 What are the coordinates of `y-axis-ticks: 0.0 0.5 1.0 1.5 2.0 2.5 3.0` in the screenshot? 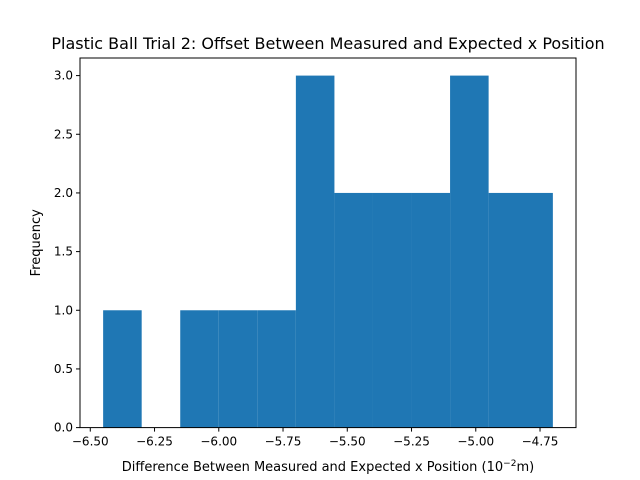 It's located at (67, 252).